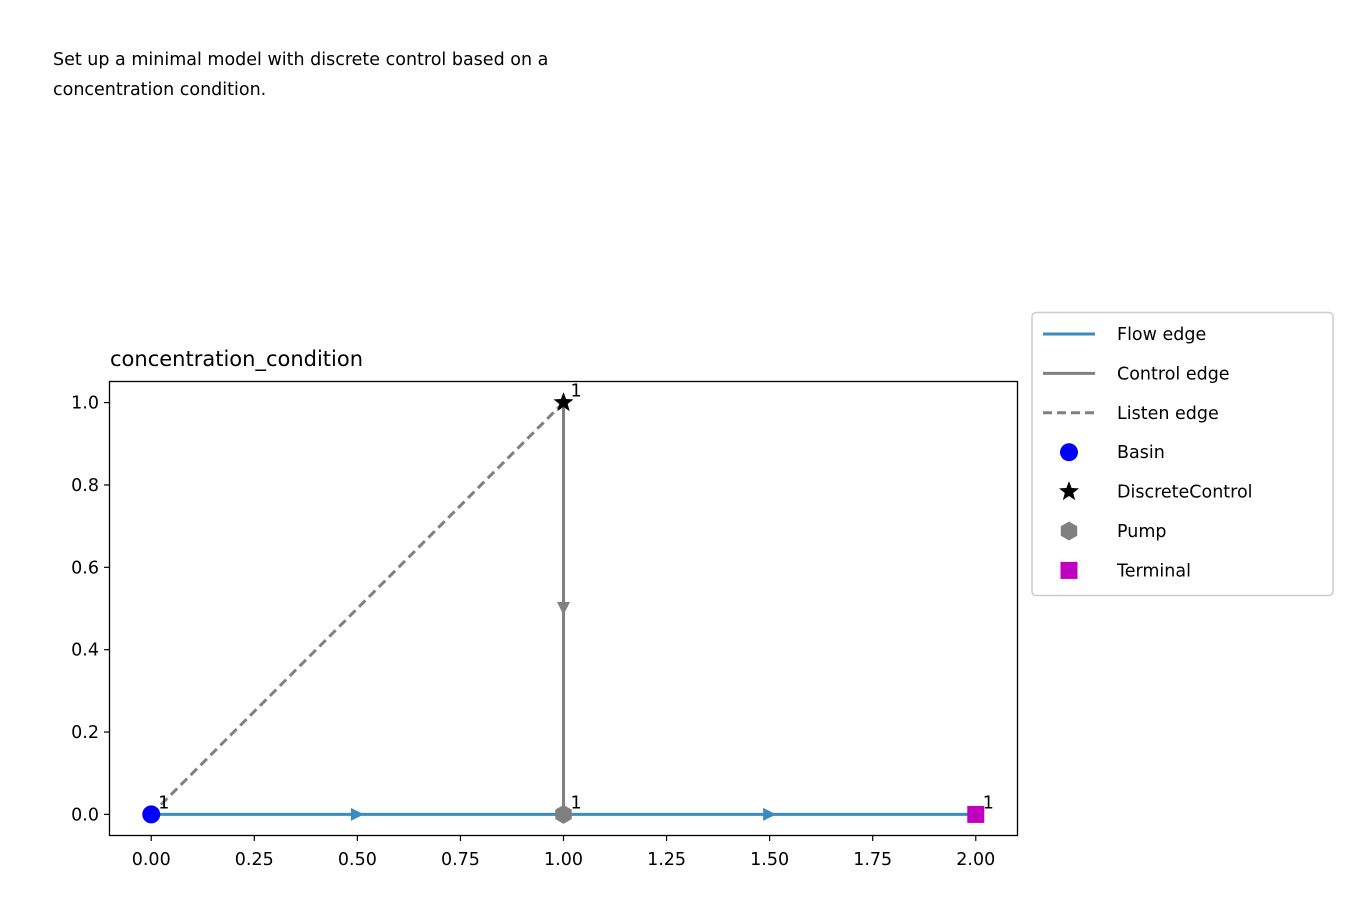 This screenshot has height=900, width=1353. I want to click on x-tick-label: 1.50, so click(769, 860).